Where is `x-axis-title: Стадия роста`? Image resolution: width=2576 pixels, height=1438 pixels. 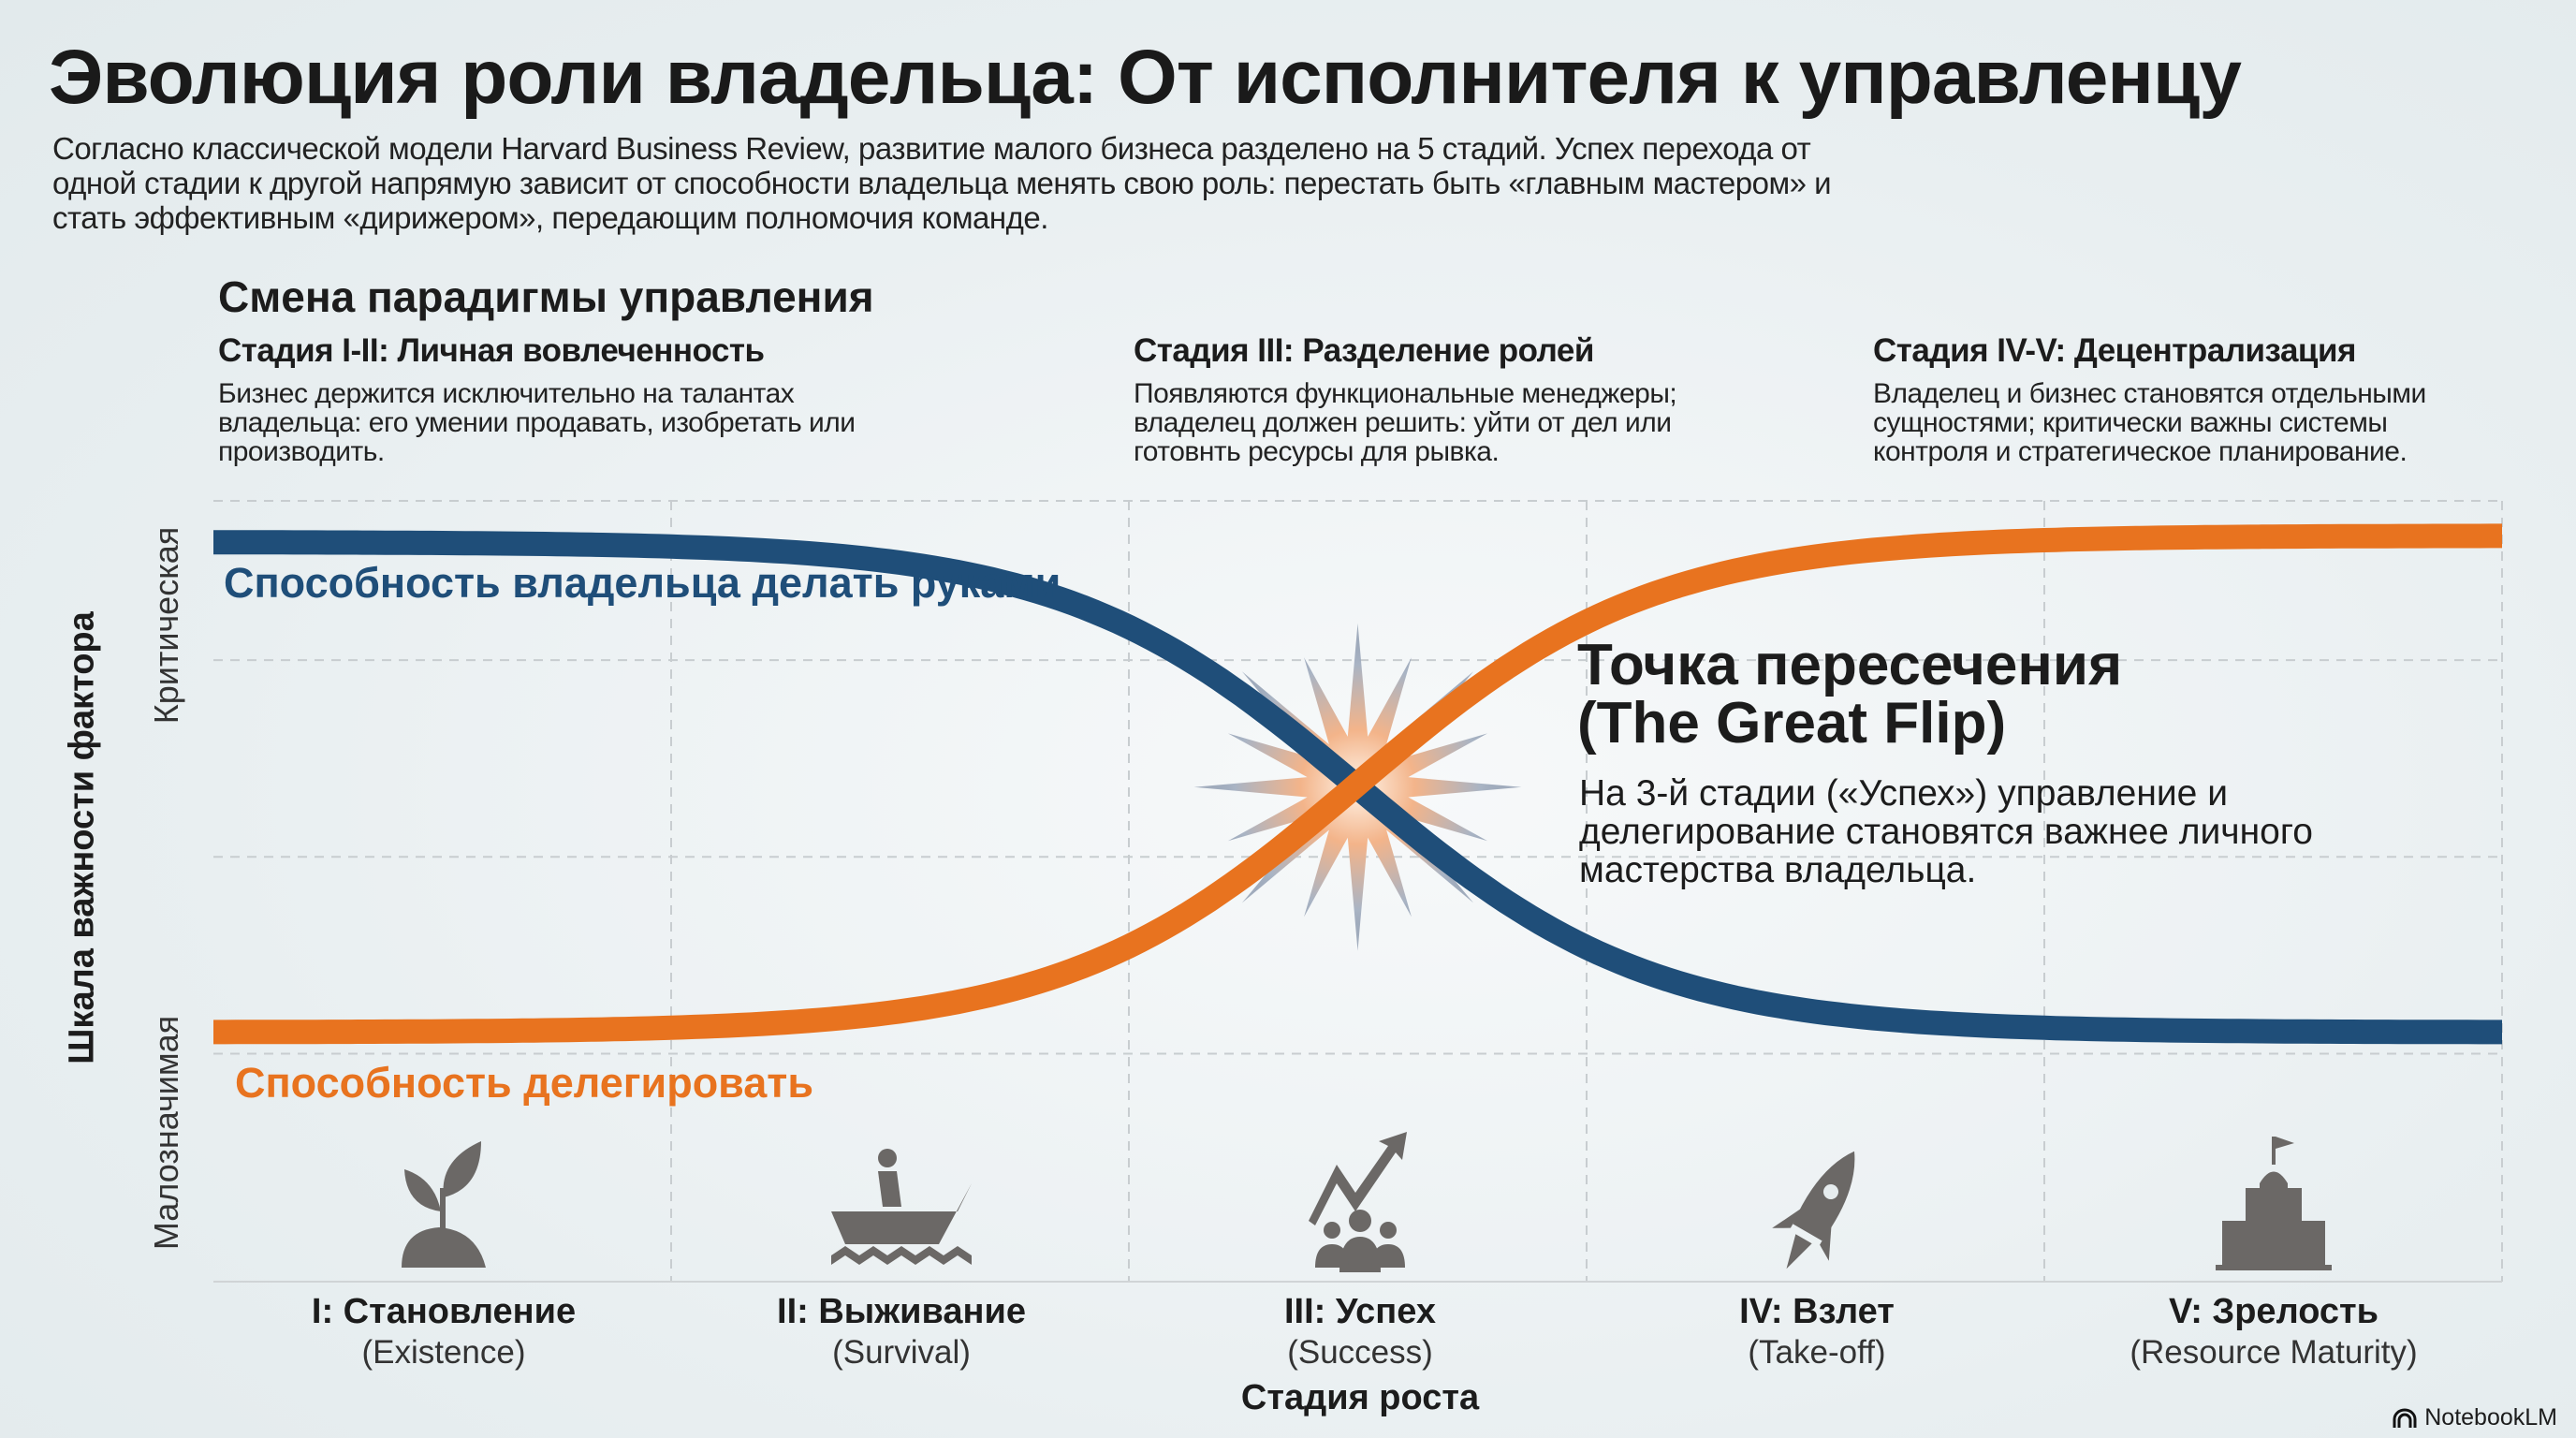
x-axis-title: Стадия роста is located at coordinates (1360, 1397).